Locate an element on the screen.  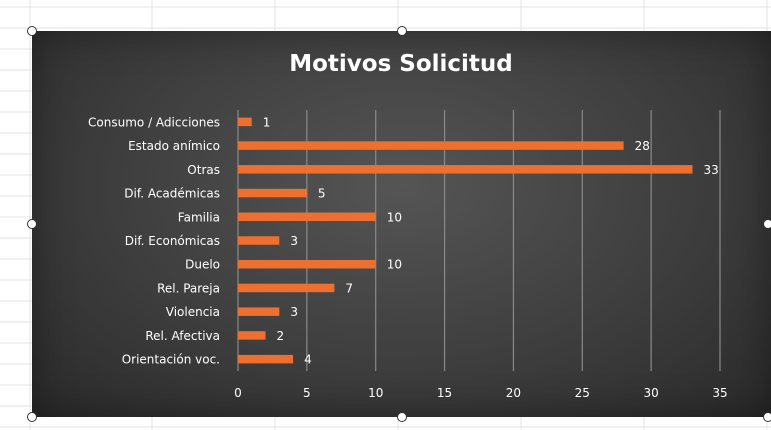
data-label: 2 is located at coordinates (281, 336).